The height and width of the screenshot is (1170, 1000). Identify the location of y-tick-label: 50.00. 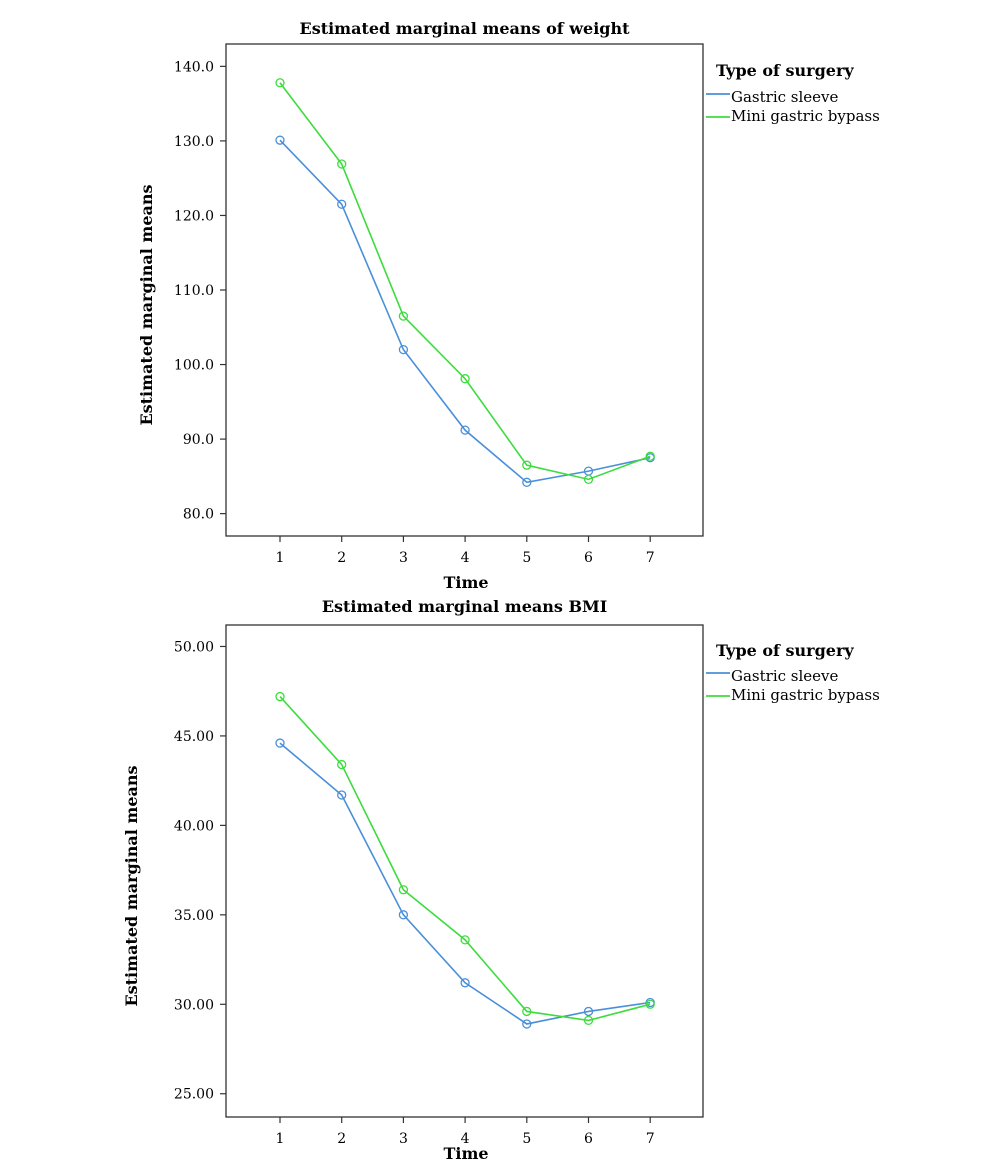
(194, 647).